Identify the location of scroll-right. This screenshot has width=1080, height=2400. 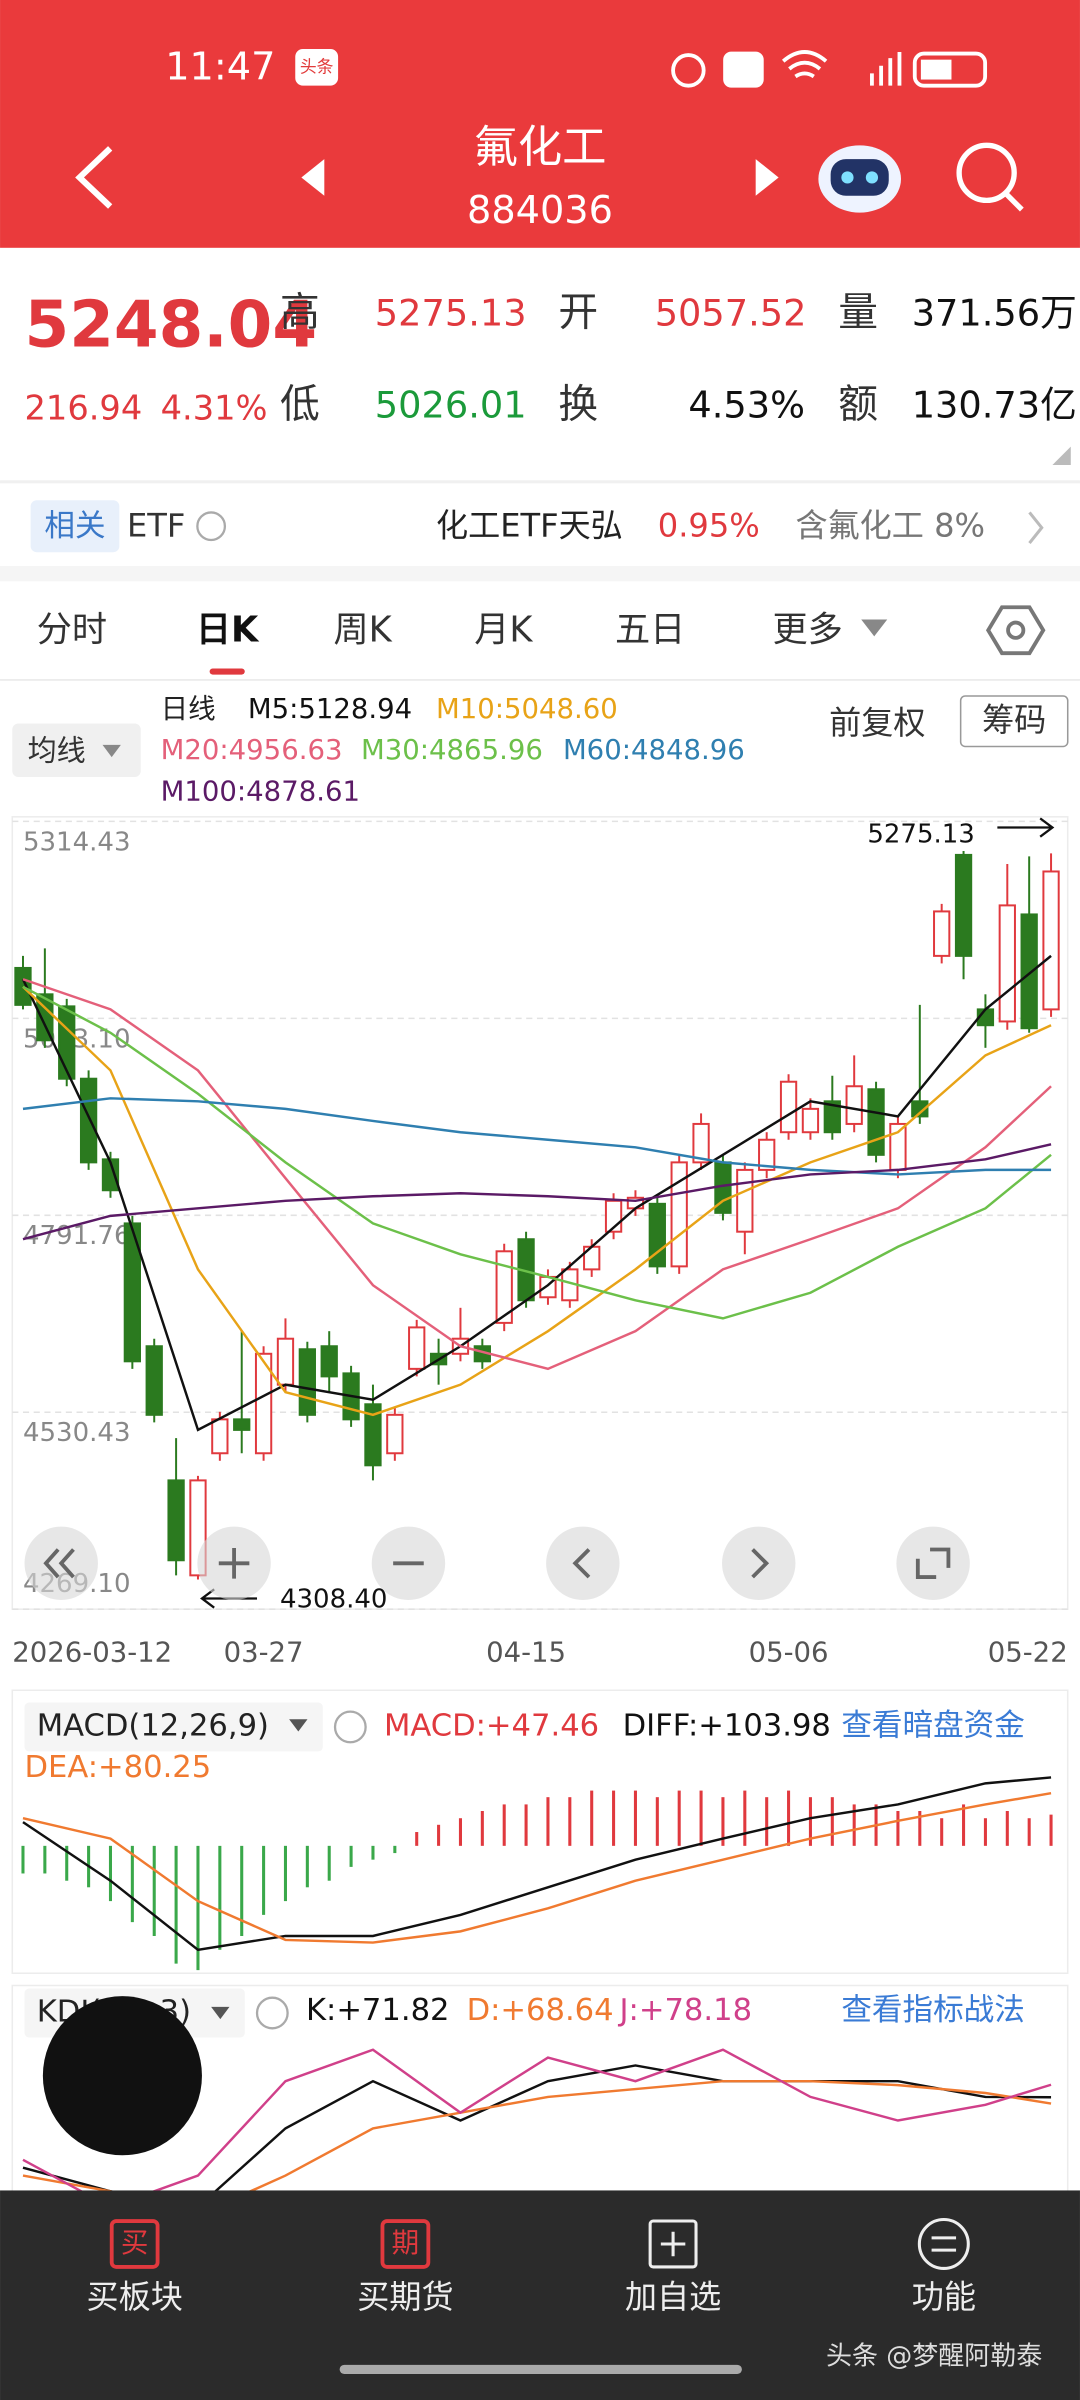
(759, 1563).